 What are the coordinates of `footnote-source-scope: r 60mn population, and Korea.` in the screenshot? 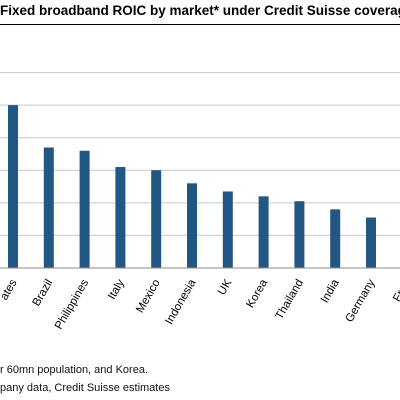 It's located at (74, 370).